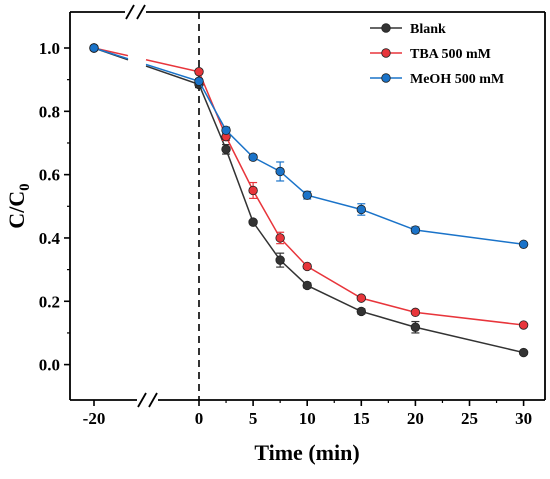  What do you see at coordinates (49, 111) in the screenshot?
I see `y-tick-label: 0.8` at bounding box center [49, 111].